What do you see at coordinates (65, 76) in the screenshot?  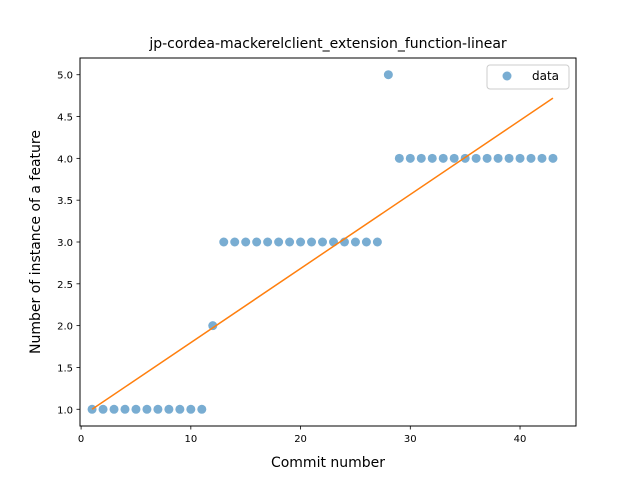 I see `y-tick-label: 5.0` at bounding box center [65, 76].